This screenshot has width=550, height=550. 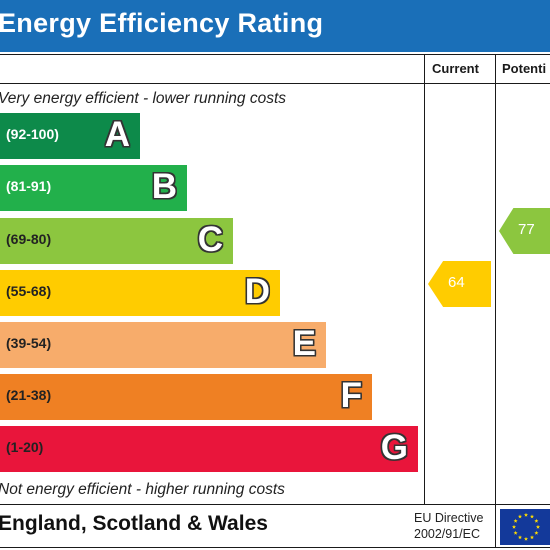 I want to click on frame-divider-current, so click(x=424, y=279).